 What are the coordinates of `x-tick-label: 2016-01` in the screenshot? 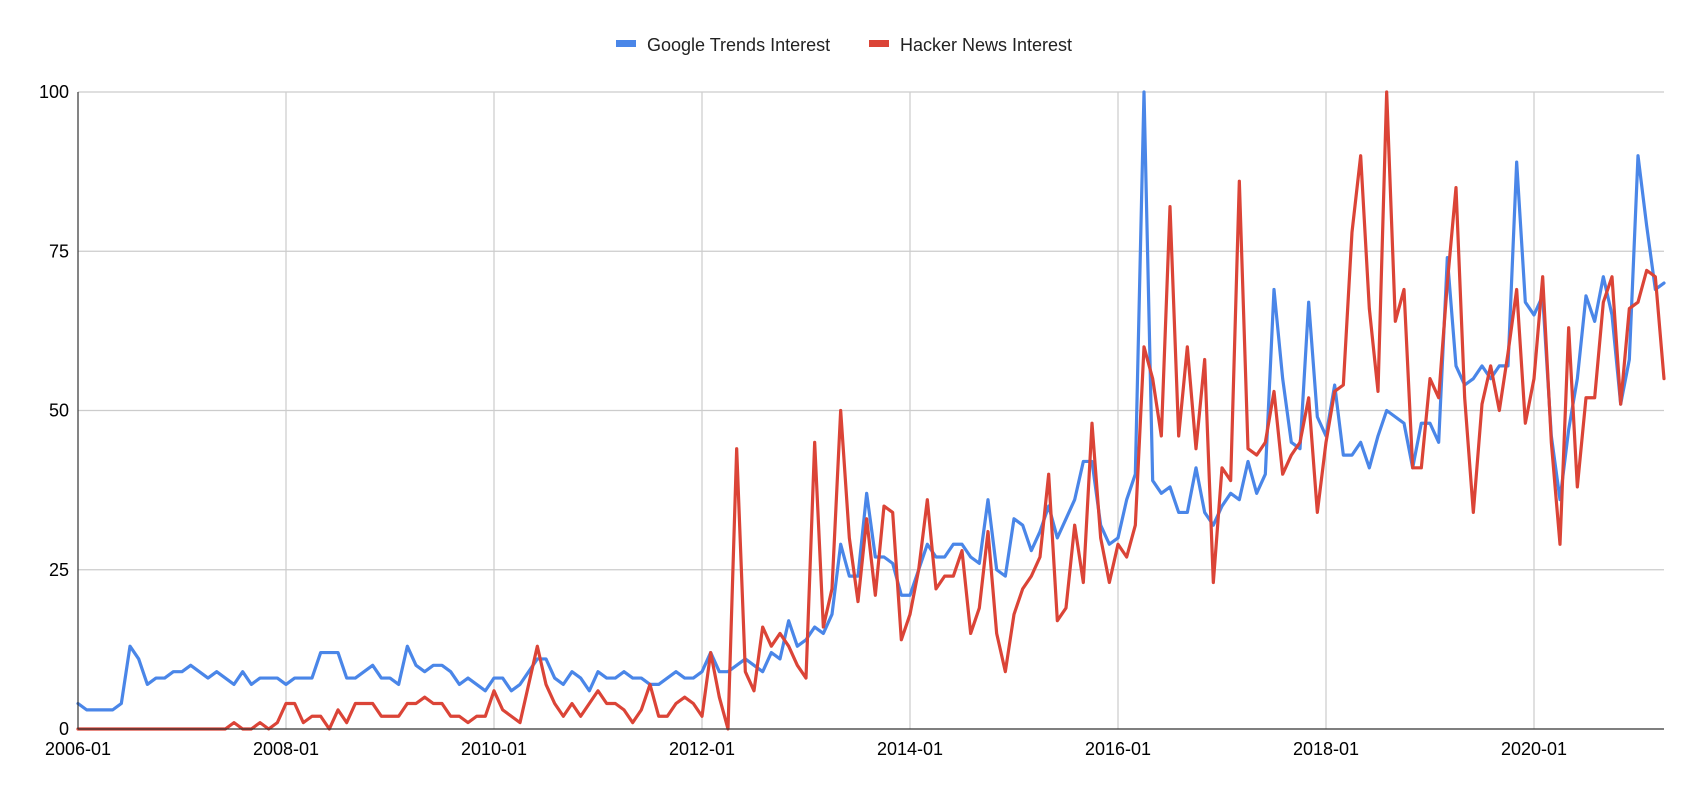 It's located at (1118, 749).